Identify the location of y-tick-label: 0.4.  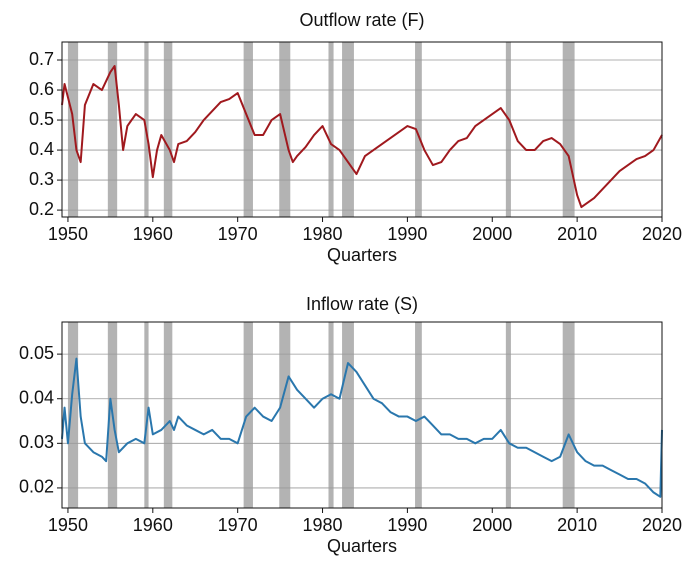
(41, 149).